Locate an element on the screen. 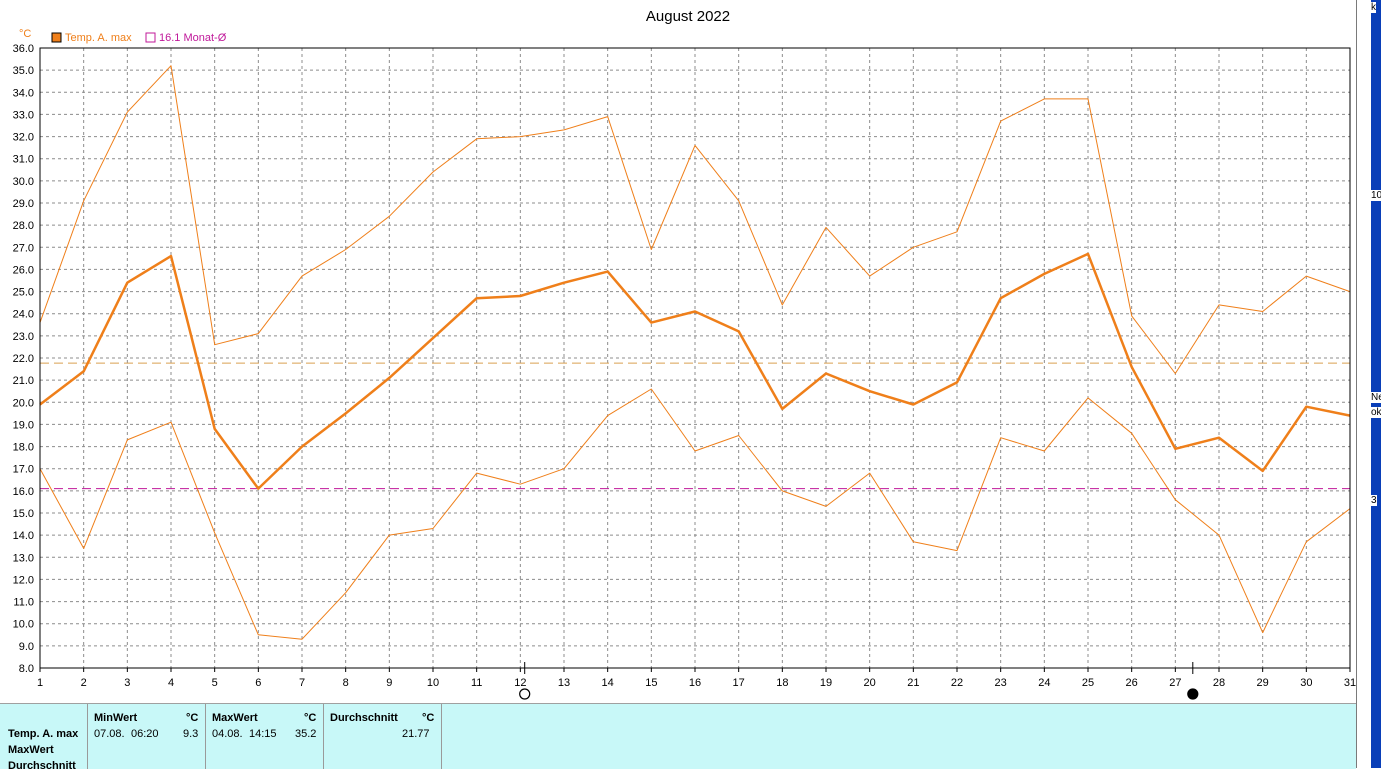 The width and height of the screenshot is (1381, 772). stats-max-column: MaxWert °C 04.08. 14:15 35.2 is located at coordinates (265, 736).